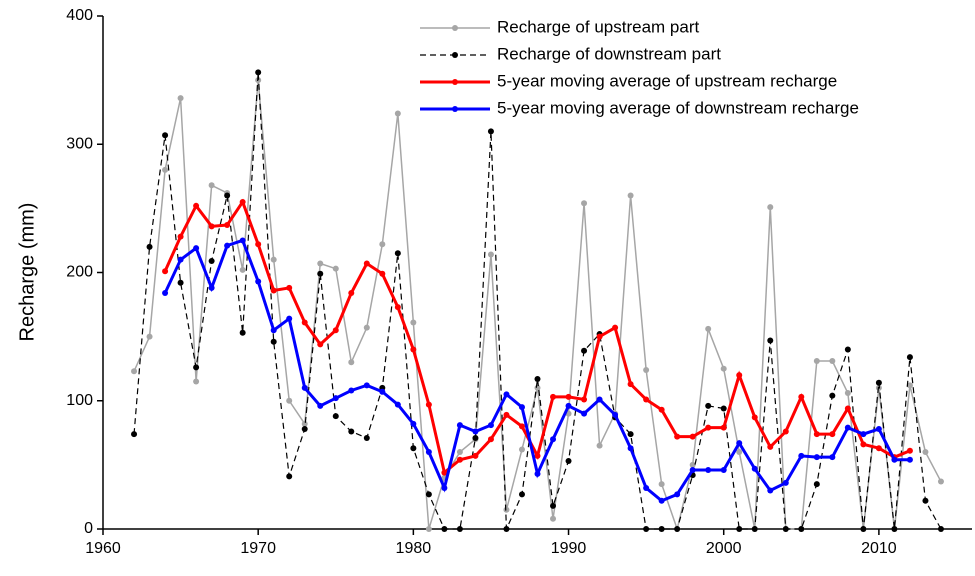 The height and width of the screenshot is (576, 975). What do you see at coordinates (79, 400) in the screenshot?
I see `y-tick-label: 100` at bounding box center [79, 400].